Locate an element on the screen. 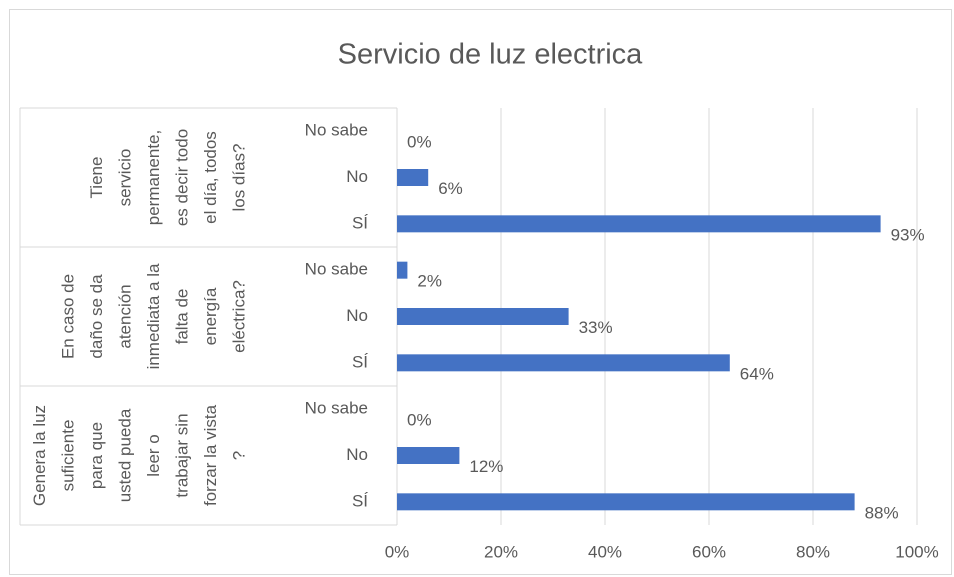  value-label: 88% is located at coordinates (882, 512).